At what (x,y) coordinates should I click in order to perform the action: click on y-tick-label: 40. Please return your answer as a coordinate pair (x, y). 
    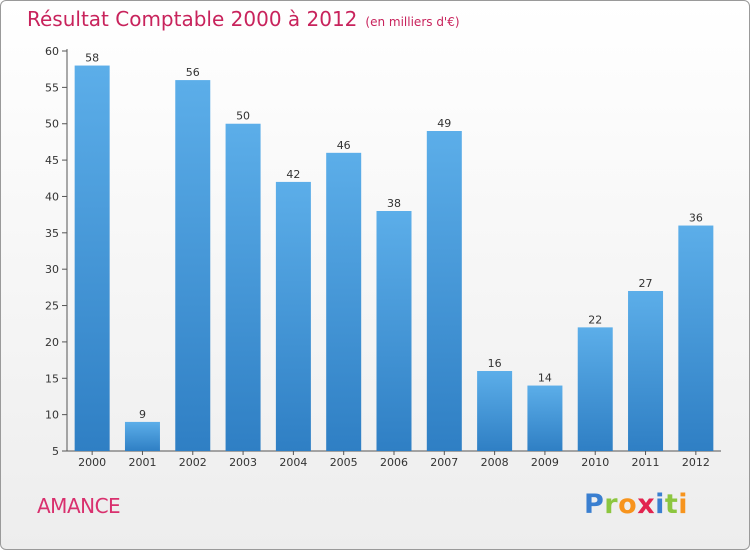
    Looking at the image, I should click on (52, 196).